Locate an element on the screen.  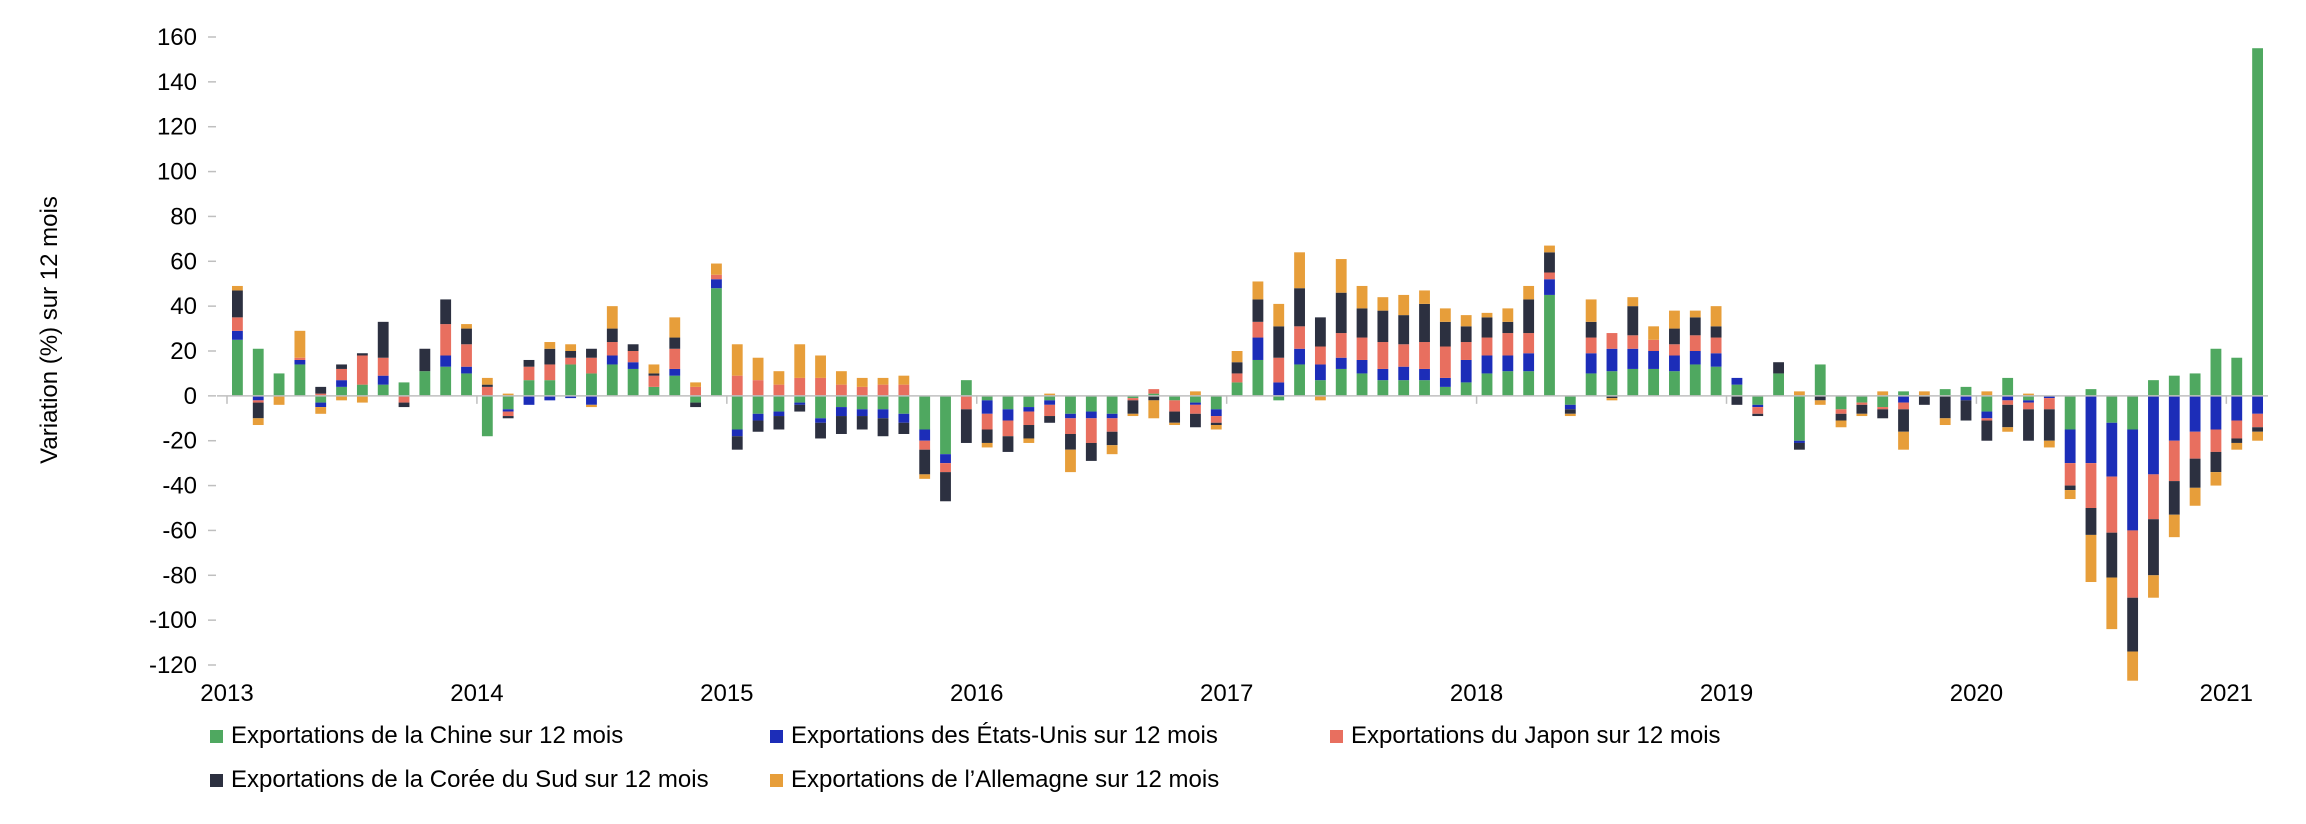
y-tick-label: 140 is located at coordinates (177, 82).